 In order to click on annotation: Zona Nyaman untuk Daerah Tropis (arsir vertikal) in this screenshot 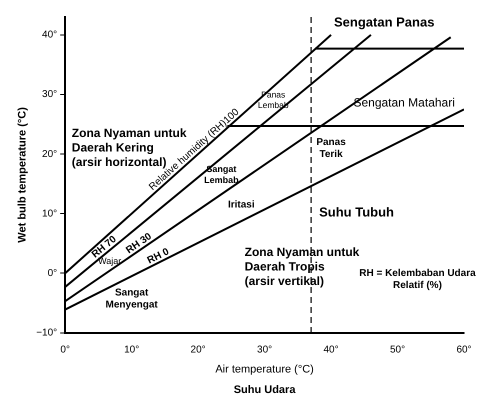, I will do `click(302, 266)`.